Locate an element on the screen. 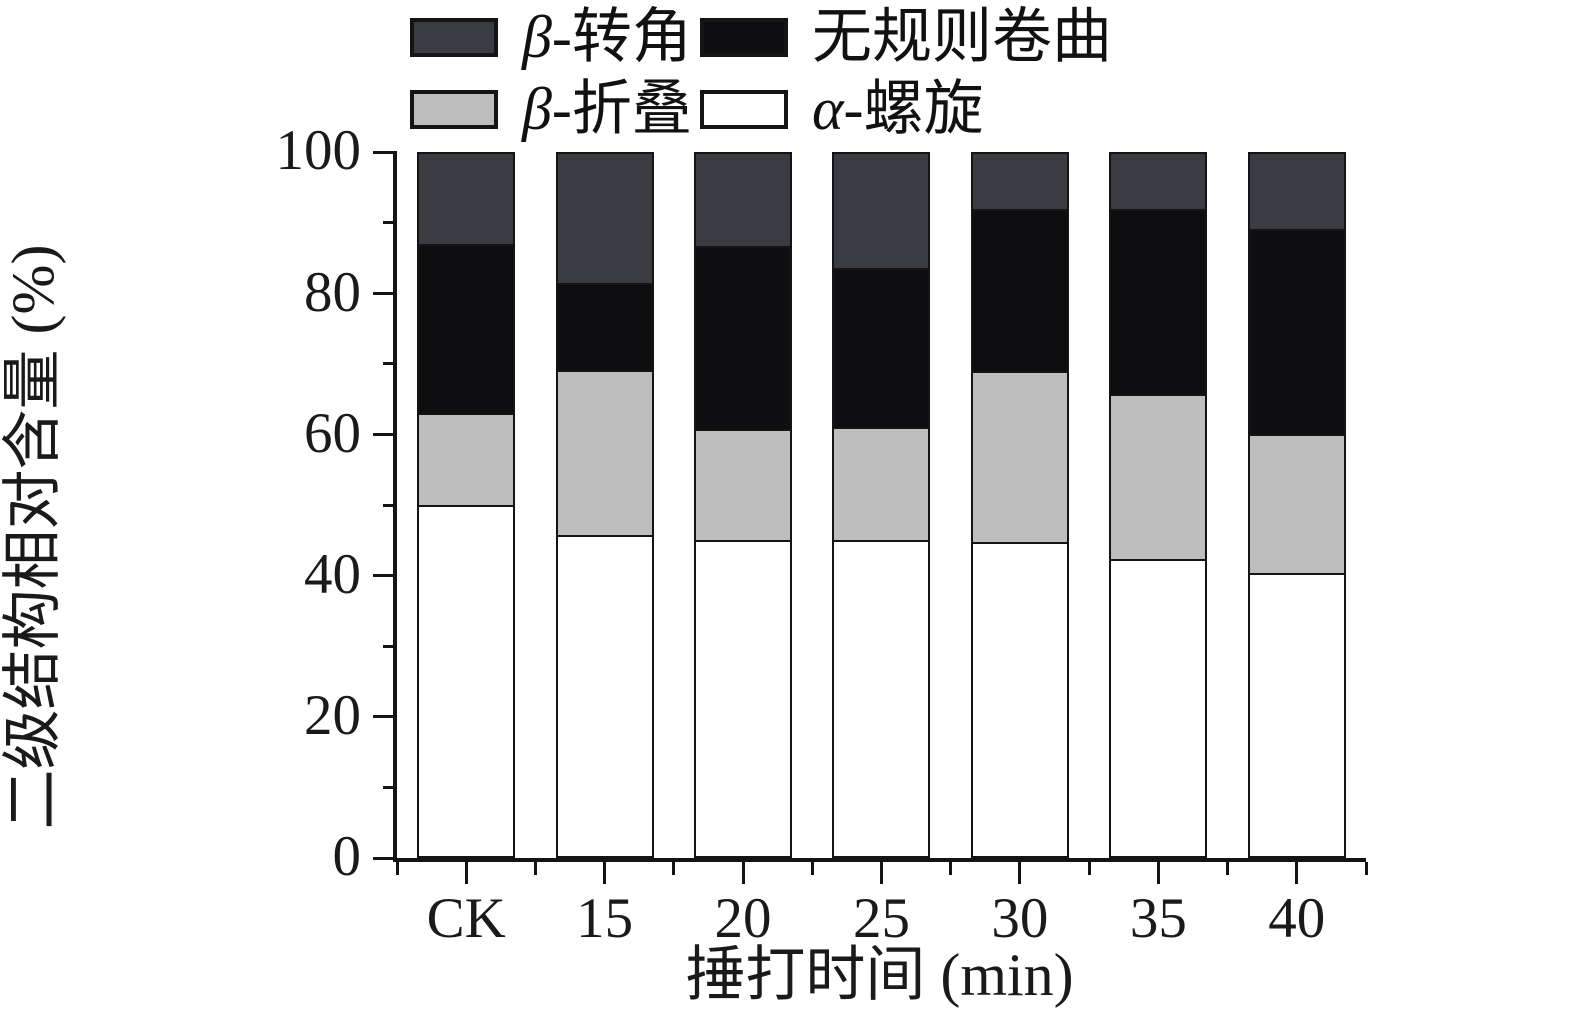 Image resolution: width=1575 pixels, height=1018 pixels. legend-label: α-螺旋 is located at coordinates (898, 109).